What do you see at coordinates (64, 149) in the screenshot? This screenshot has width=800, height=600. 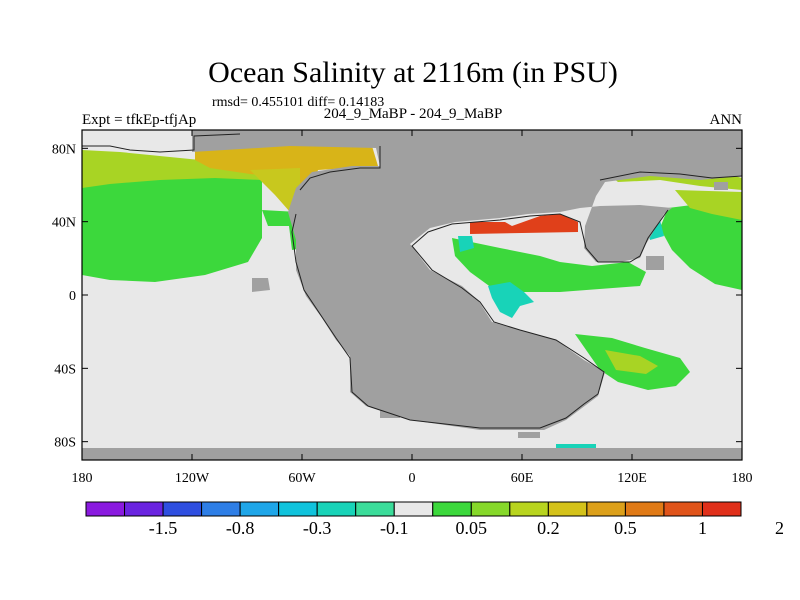 I see `lat-tick-label: 80N` at bounding box center [64, 149].